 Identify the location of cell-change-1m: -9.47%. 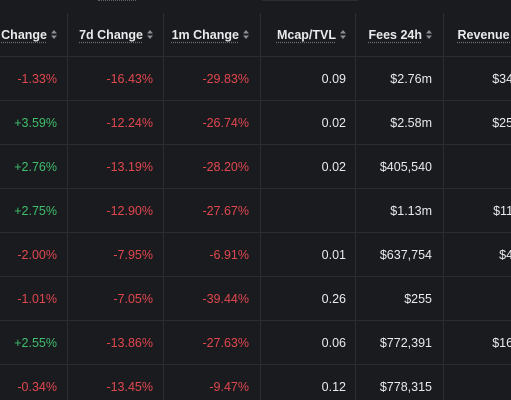
(229, 386).